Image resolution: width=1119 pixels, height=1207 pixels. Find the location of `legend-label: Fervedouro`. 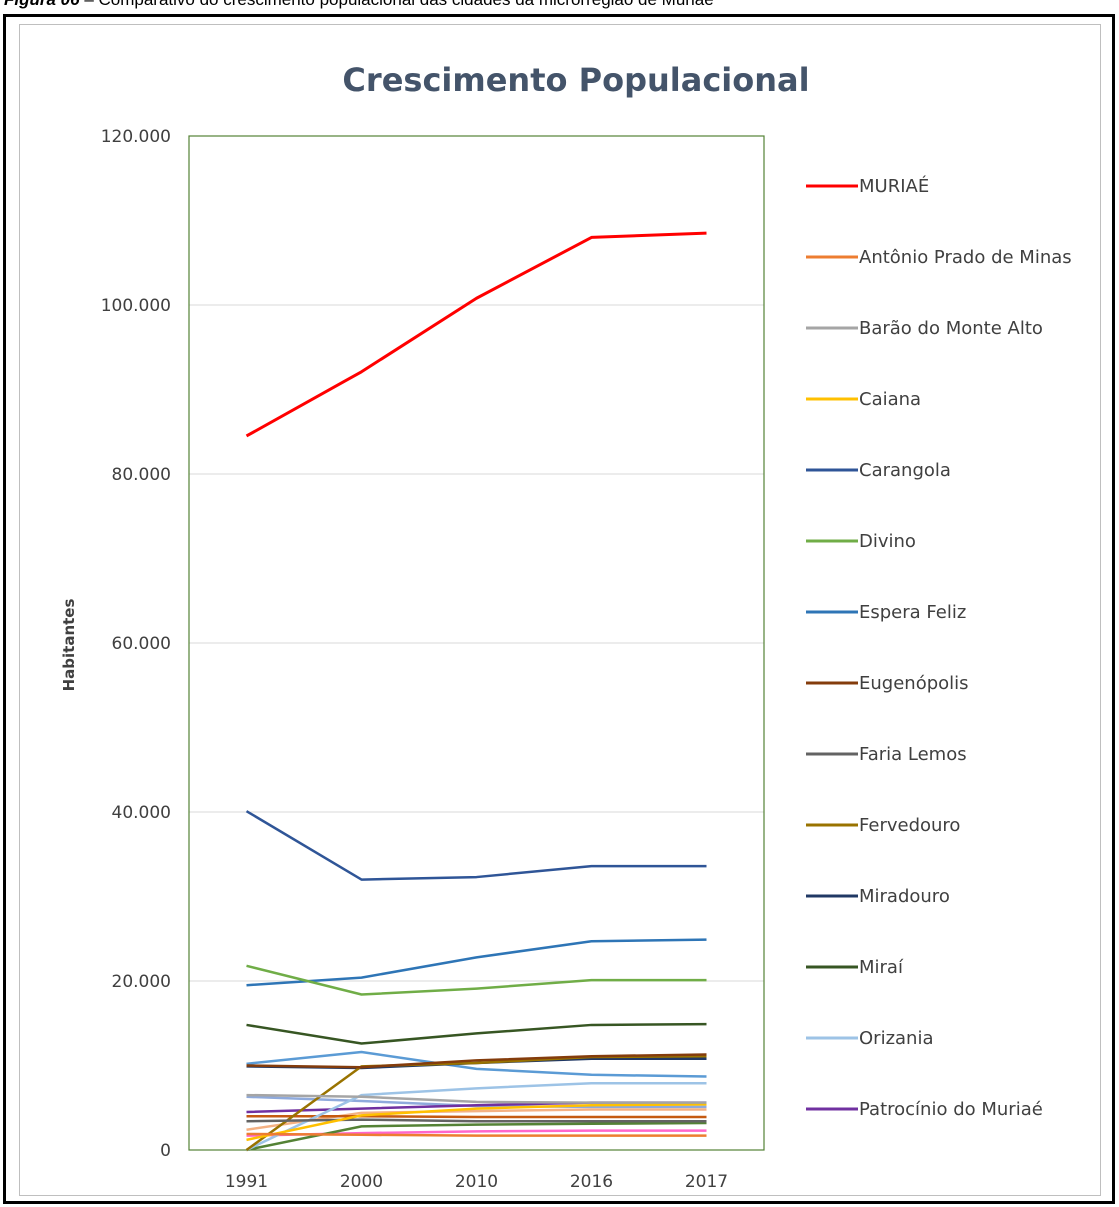

legend-label: Fervedouro is located at coordinates (909, 825).